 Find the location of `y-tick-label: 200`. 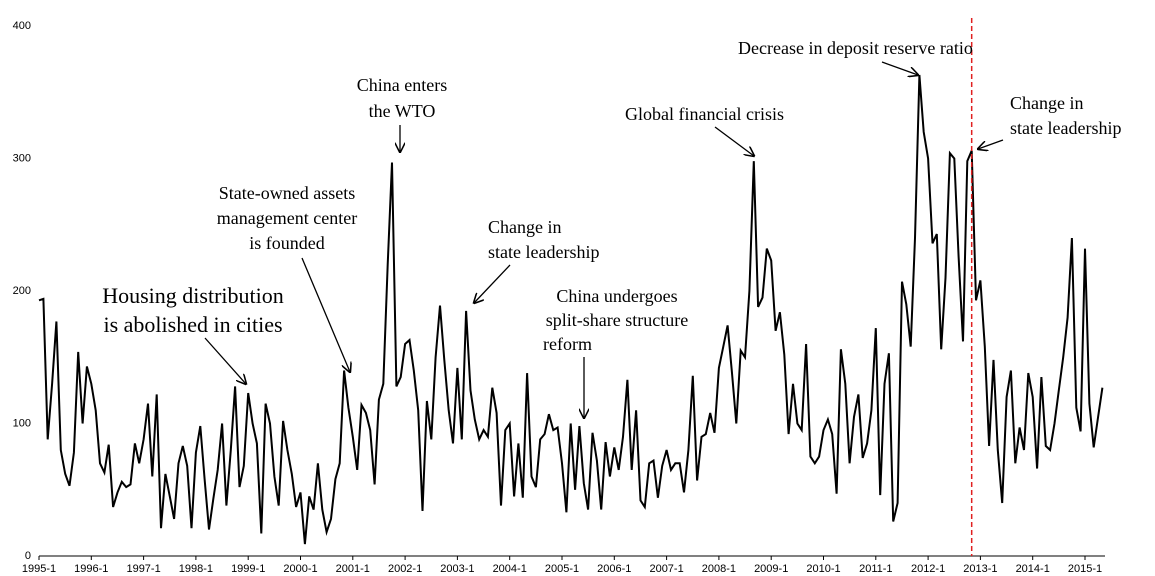

y-tick-label: 200 is located at coordinates (22, 291).